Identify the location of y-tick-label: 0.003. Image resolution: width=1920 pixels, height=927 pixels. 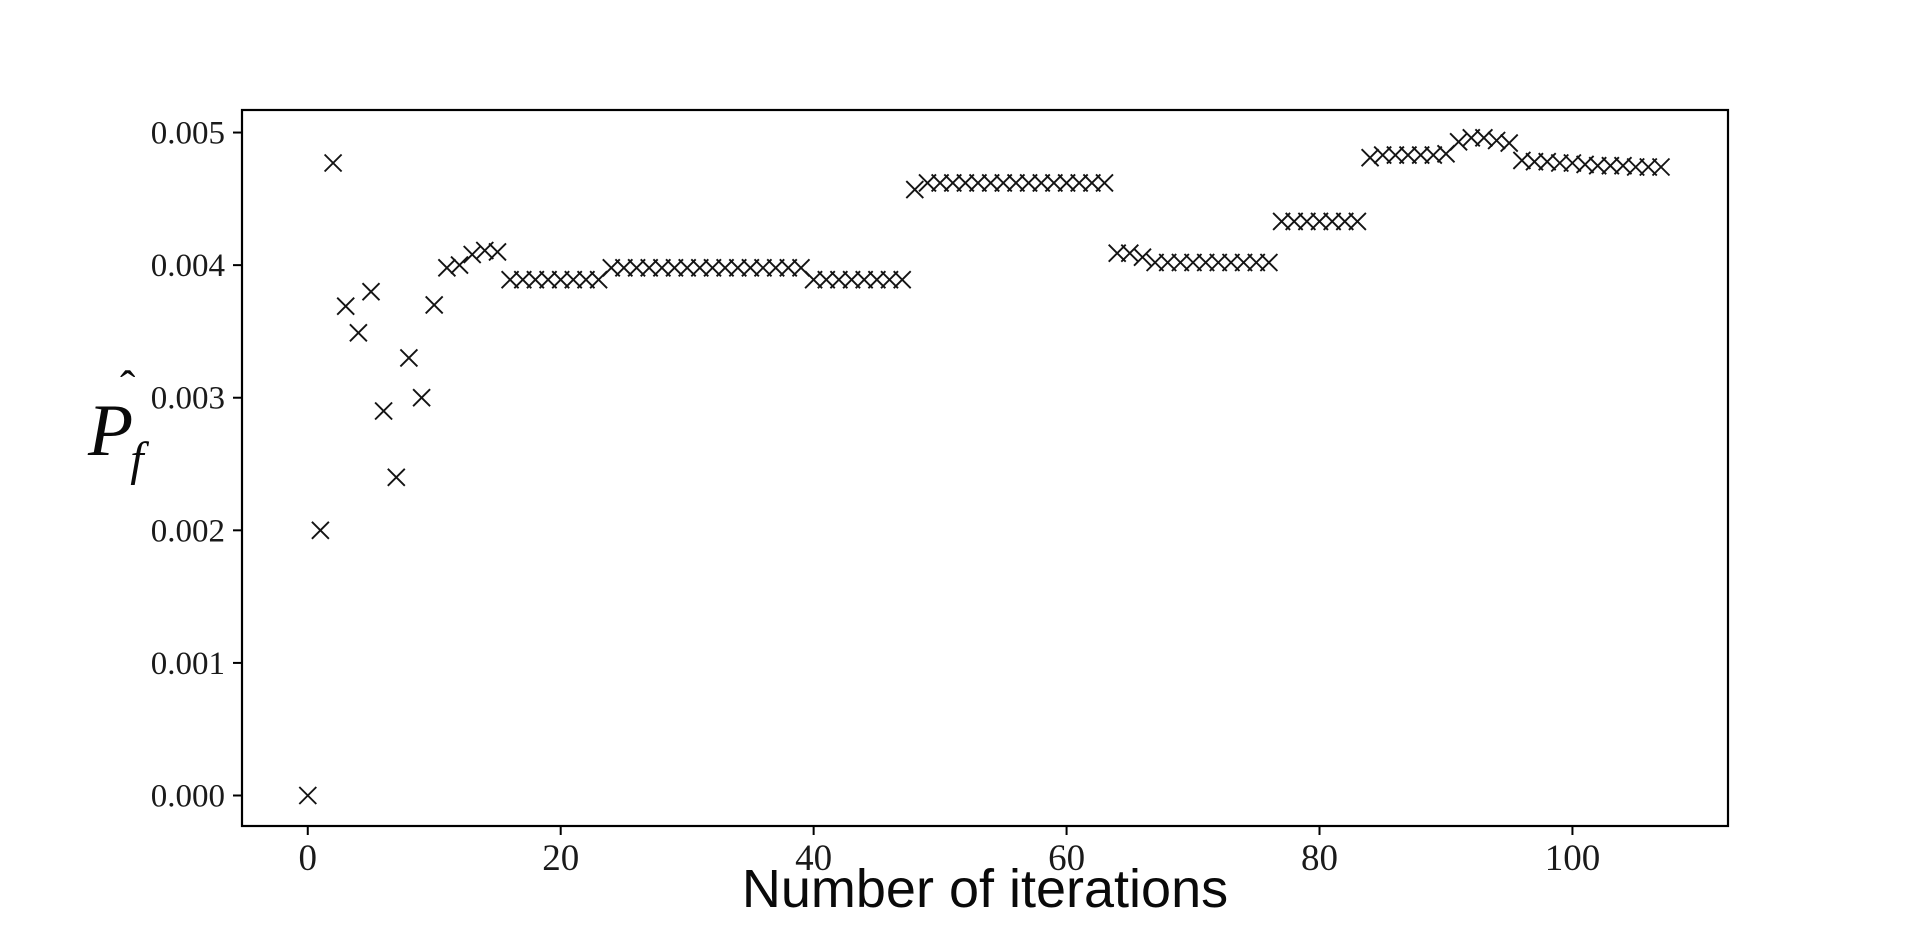
(188, 399).